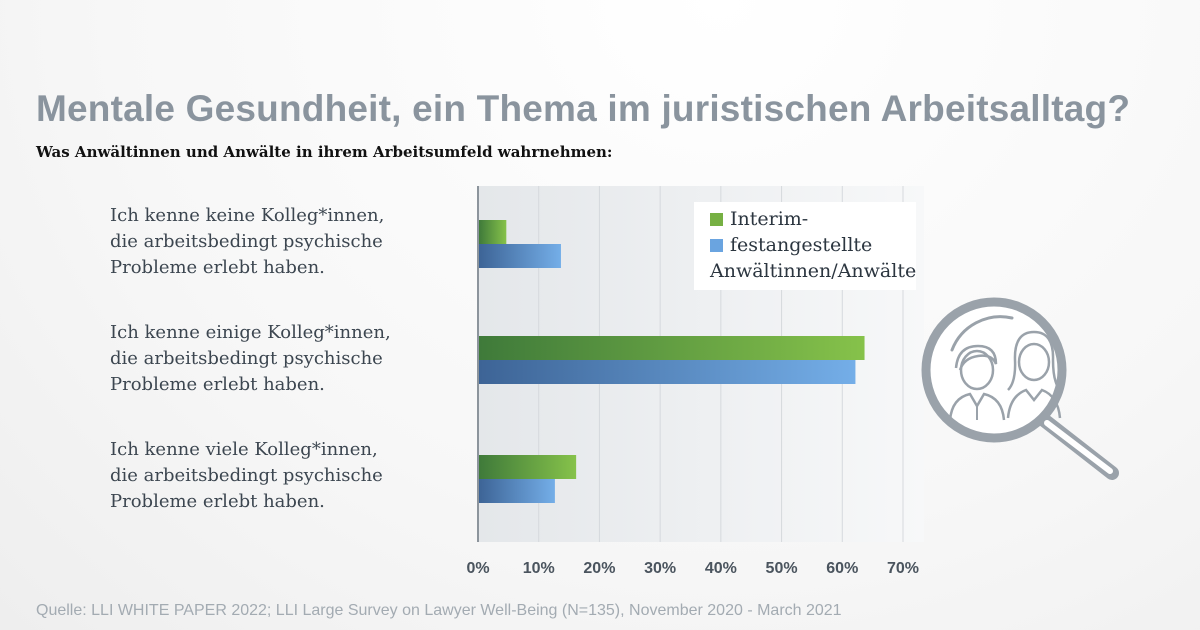 This screenshot has height=630, width=1200. What do you see at coordinates (244, 449) in the screenshot?
I see `category-label-line: Ich kenne viele Kolleg*innen,` at bounding box center [244, 449].